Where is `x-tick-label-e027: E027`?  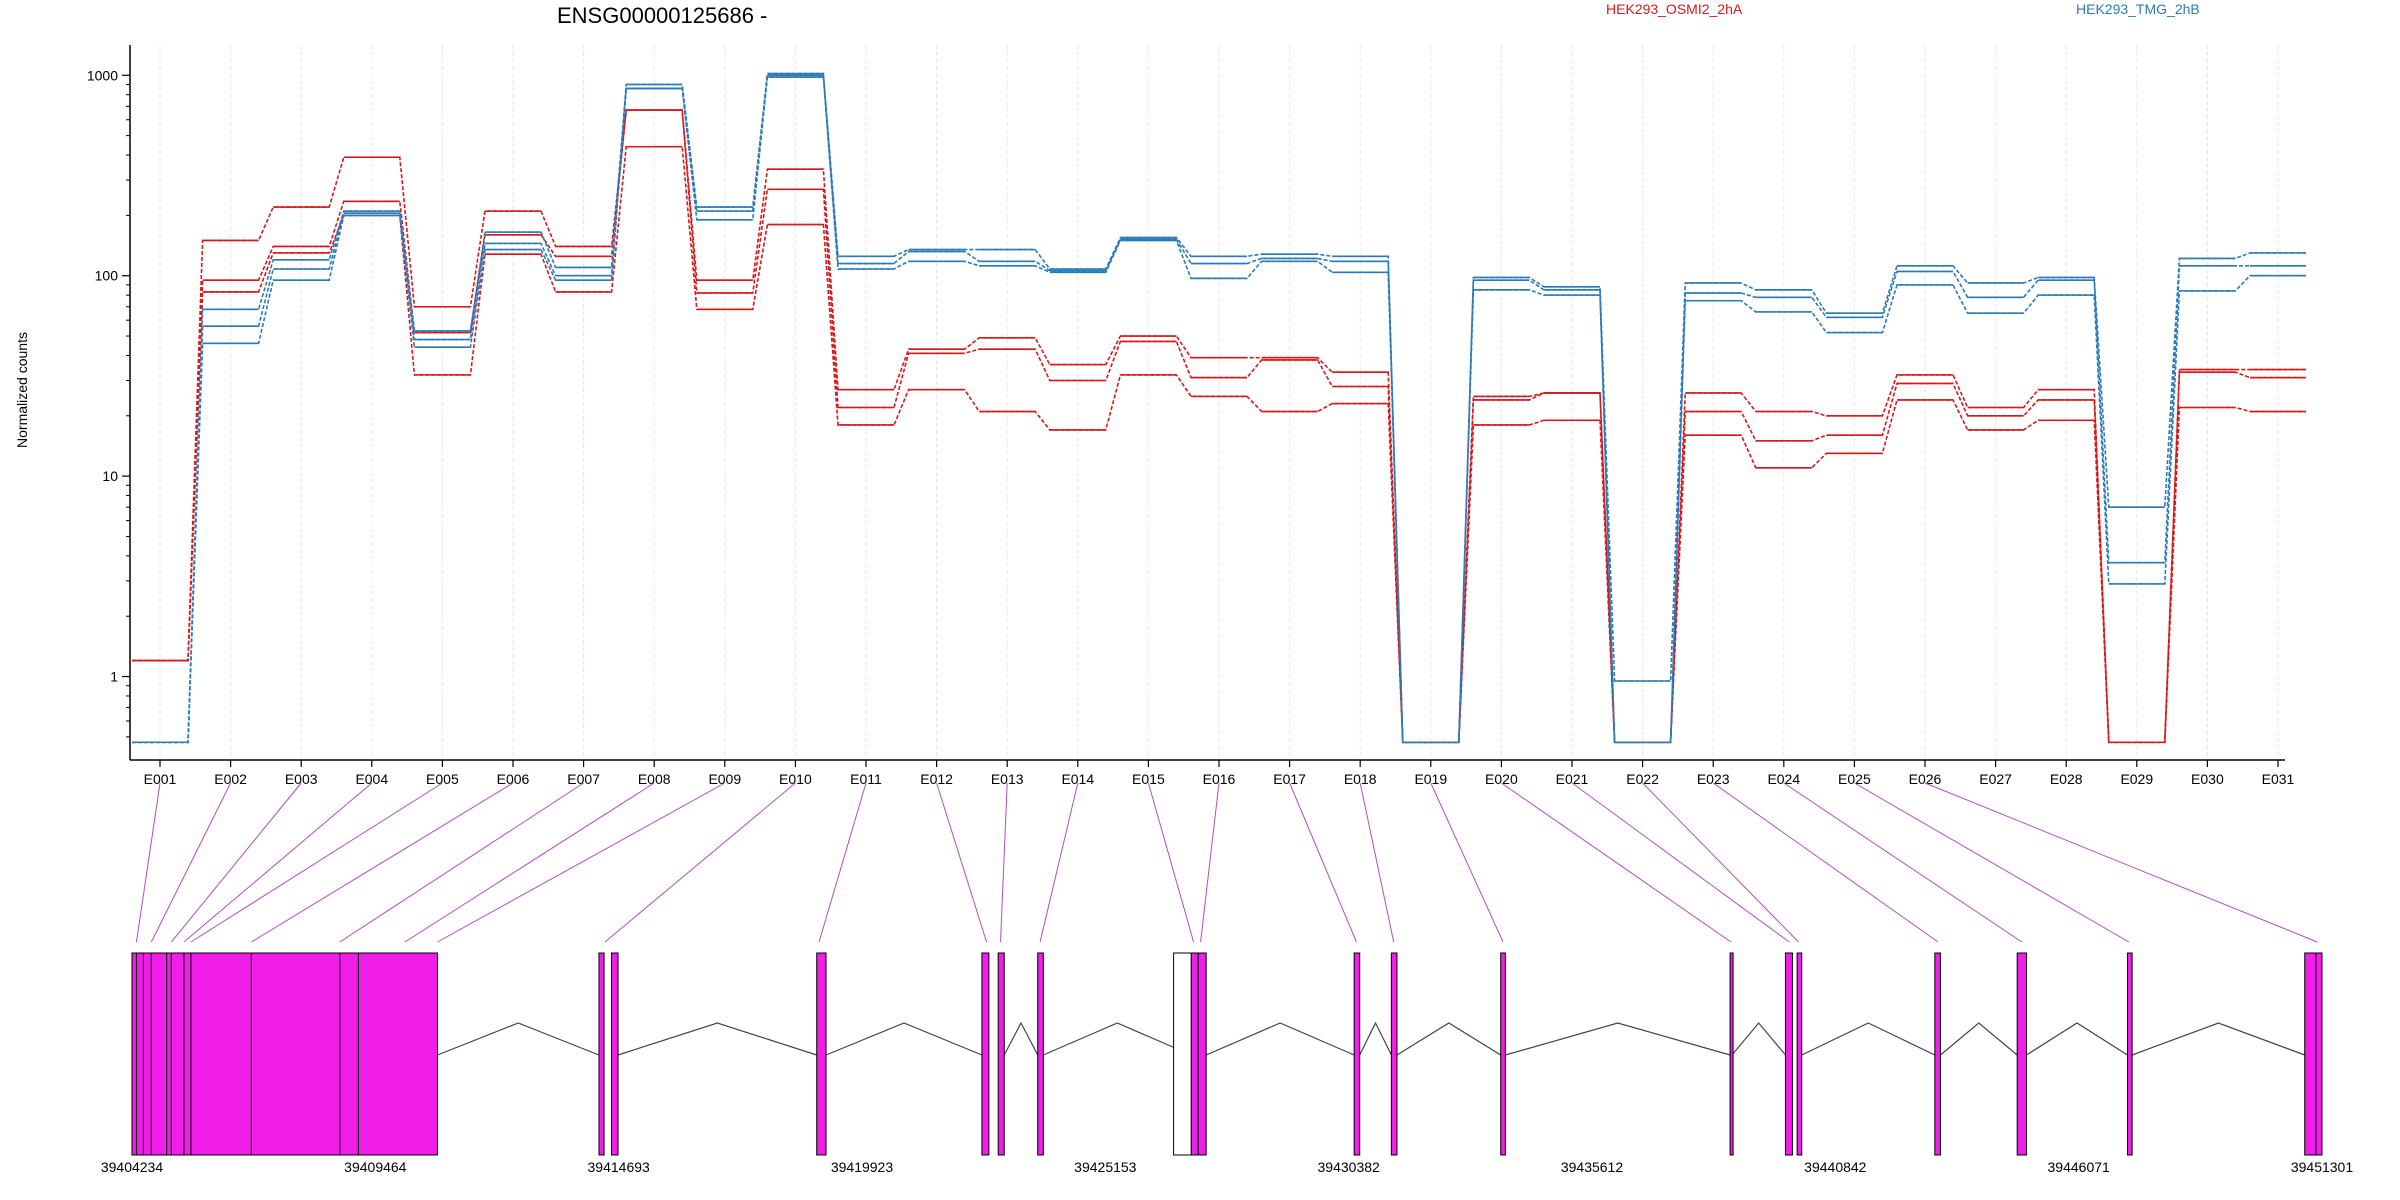 x-tick-label-e027: E027 is located at coordinates (1995, 779).